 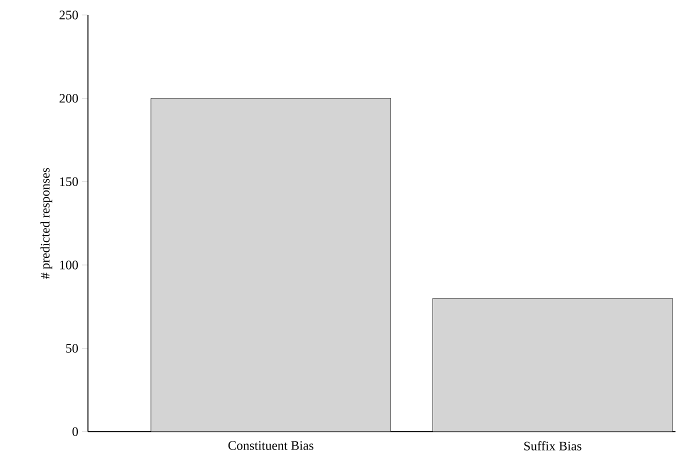 I want to click on y-axis-title: # predicted responses, so click(x=46, y=223).